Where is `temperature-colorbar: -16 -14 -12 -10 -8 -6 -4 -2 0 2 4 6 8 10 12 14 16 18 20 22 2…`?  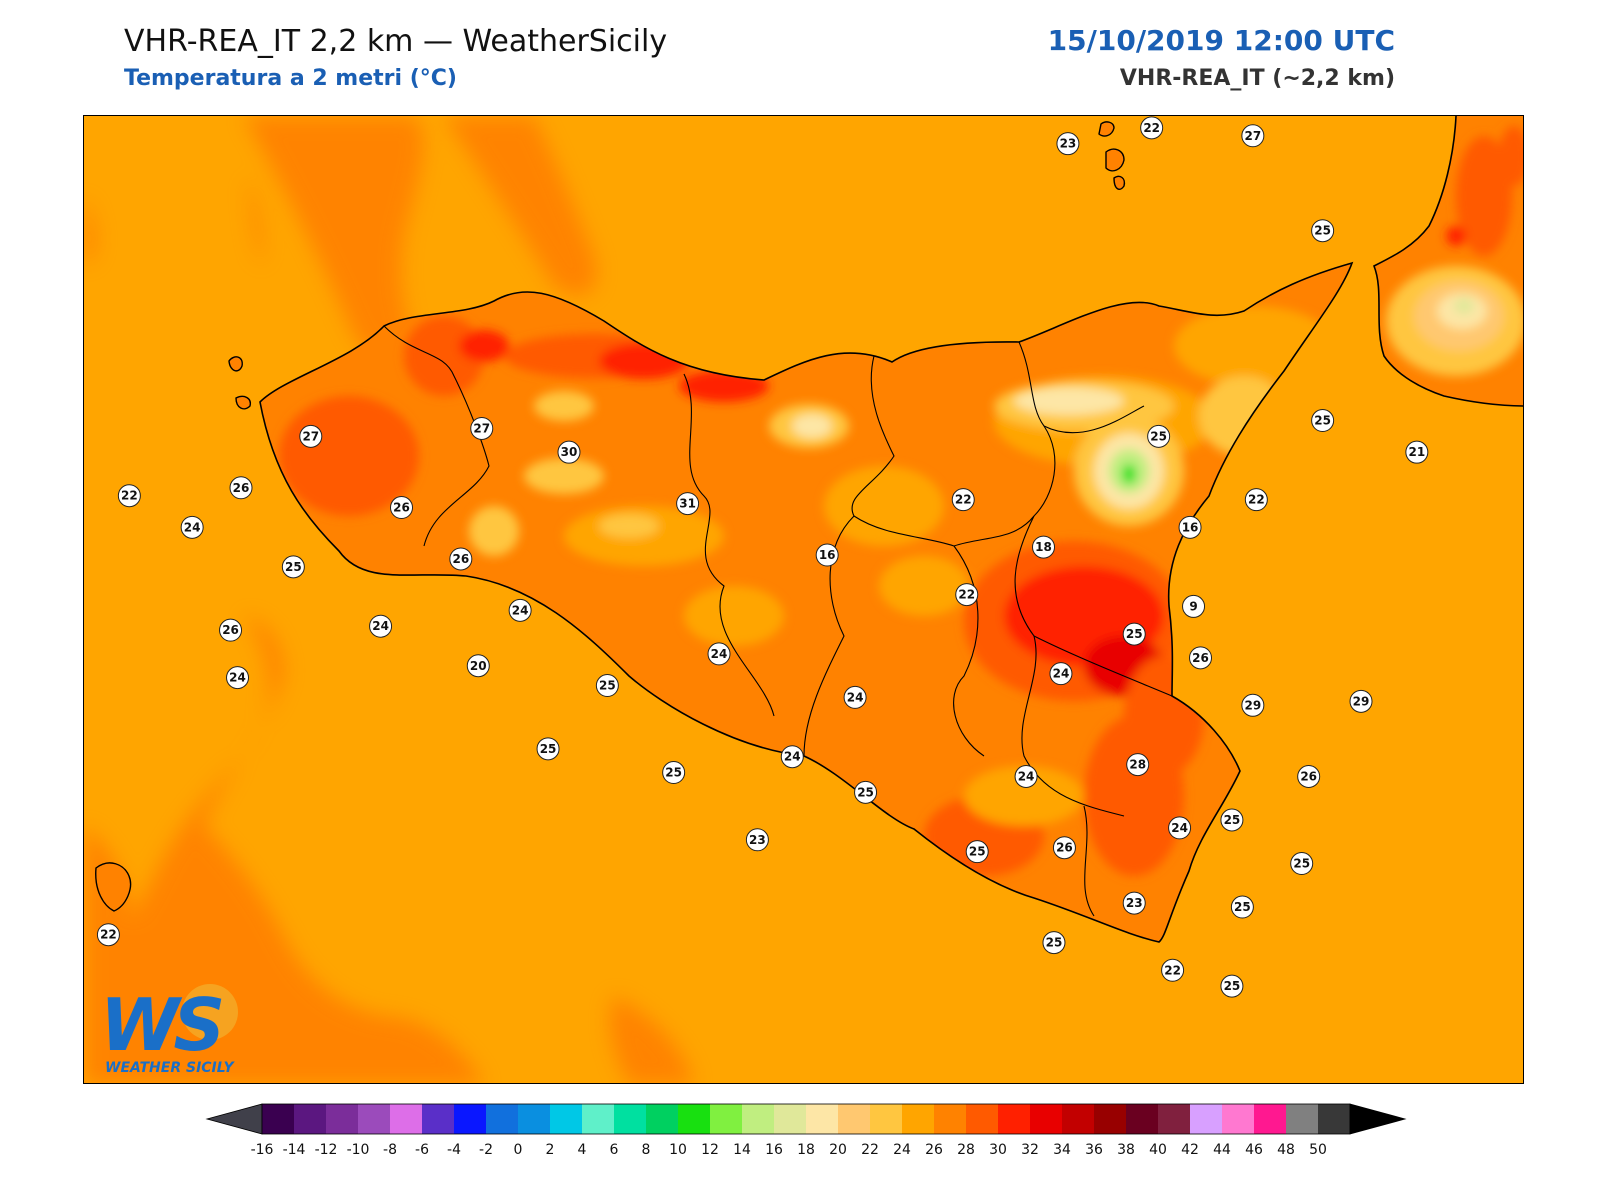 temperature-colorbar: -16 -14 -12 -10 -8 -6 -4 -2 0 2 4 6 8 10 12 14 16 18 20 22 2… is located at coordinates (806, 1130).